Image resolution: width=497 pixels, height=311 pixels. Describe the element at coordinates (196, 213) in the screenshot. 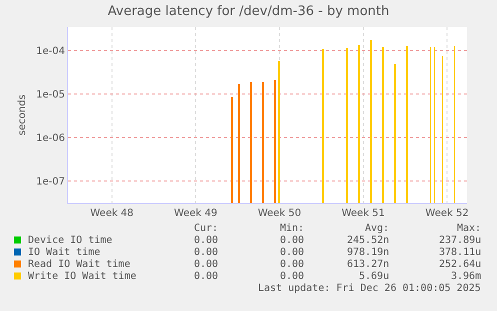

I see `x-tick-label: Week 49` at that location.